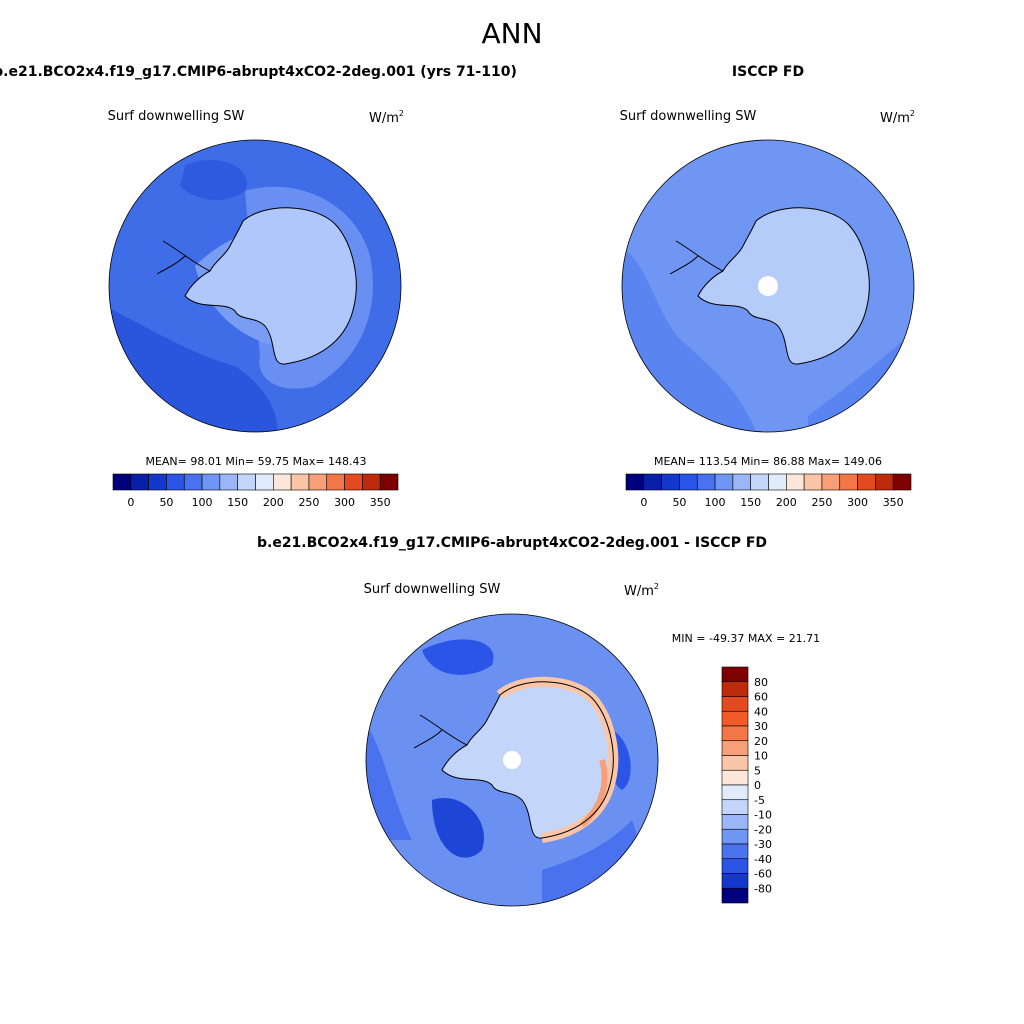 The width and height of the screenshot is (1024, 1024). Describe the element at coordinates (768, 72) in the screenshot. I see `panel-title: ISCCP FD` at that location.